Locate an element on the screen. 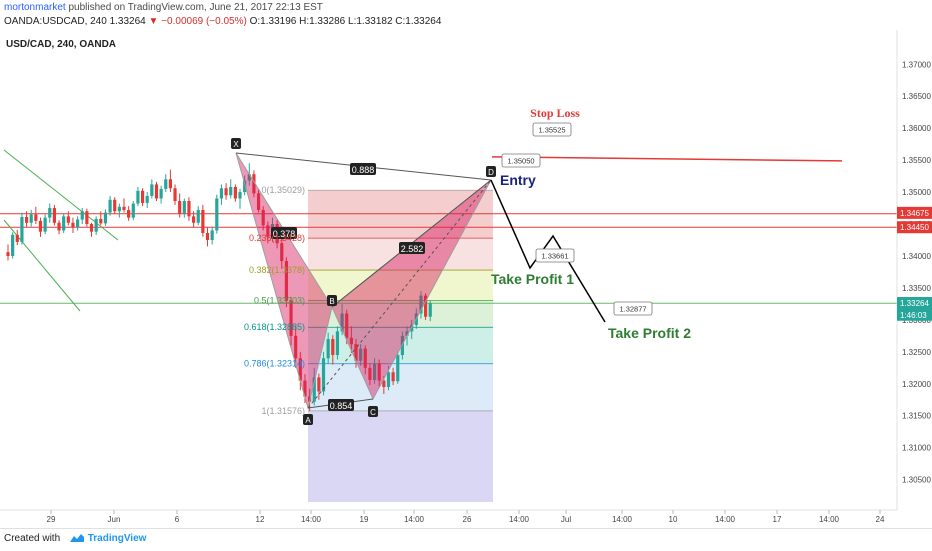 The height and width of the screenshot is (551, 932). y-tick-label: 1.35000 is located at coordinates (916, 192).